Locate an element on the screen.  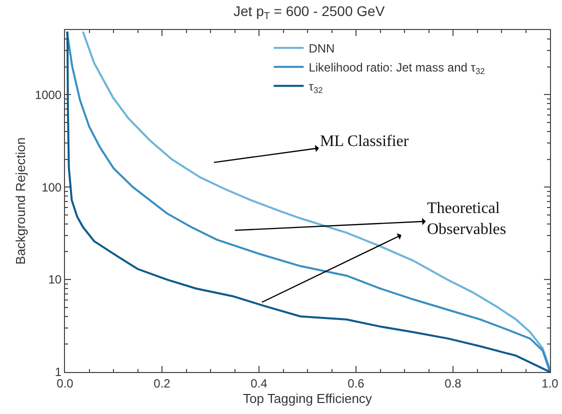
y-axis-title: Background Rejection is located at coordinates (20, 201).